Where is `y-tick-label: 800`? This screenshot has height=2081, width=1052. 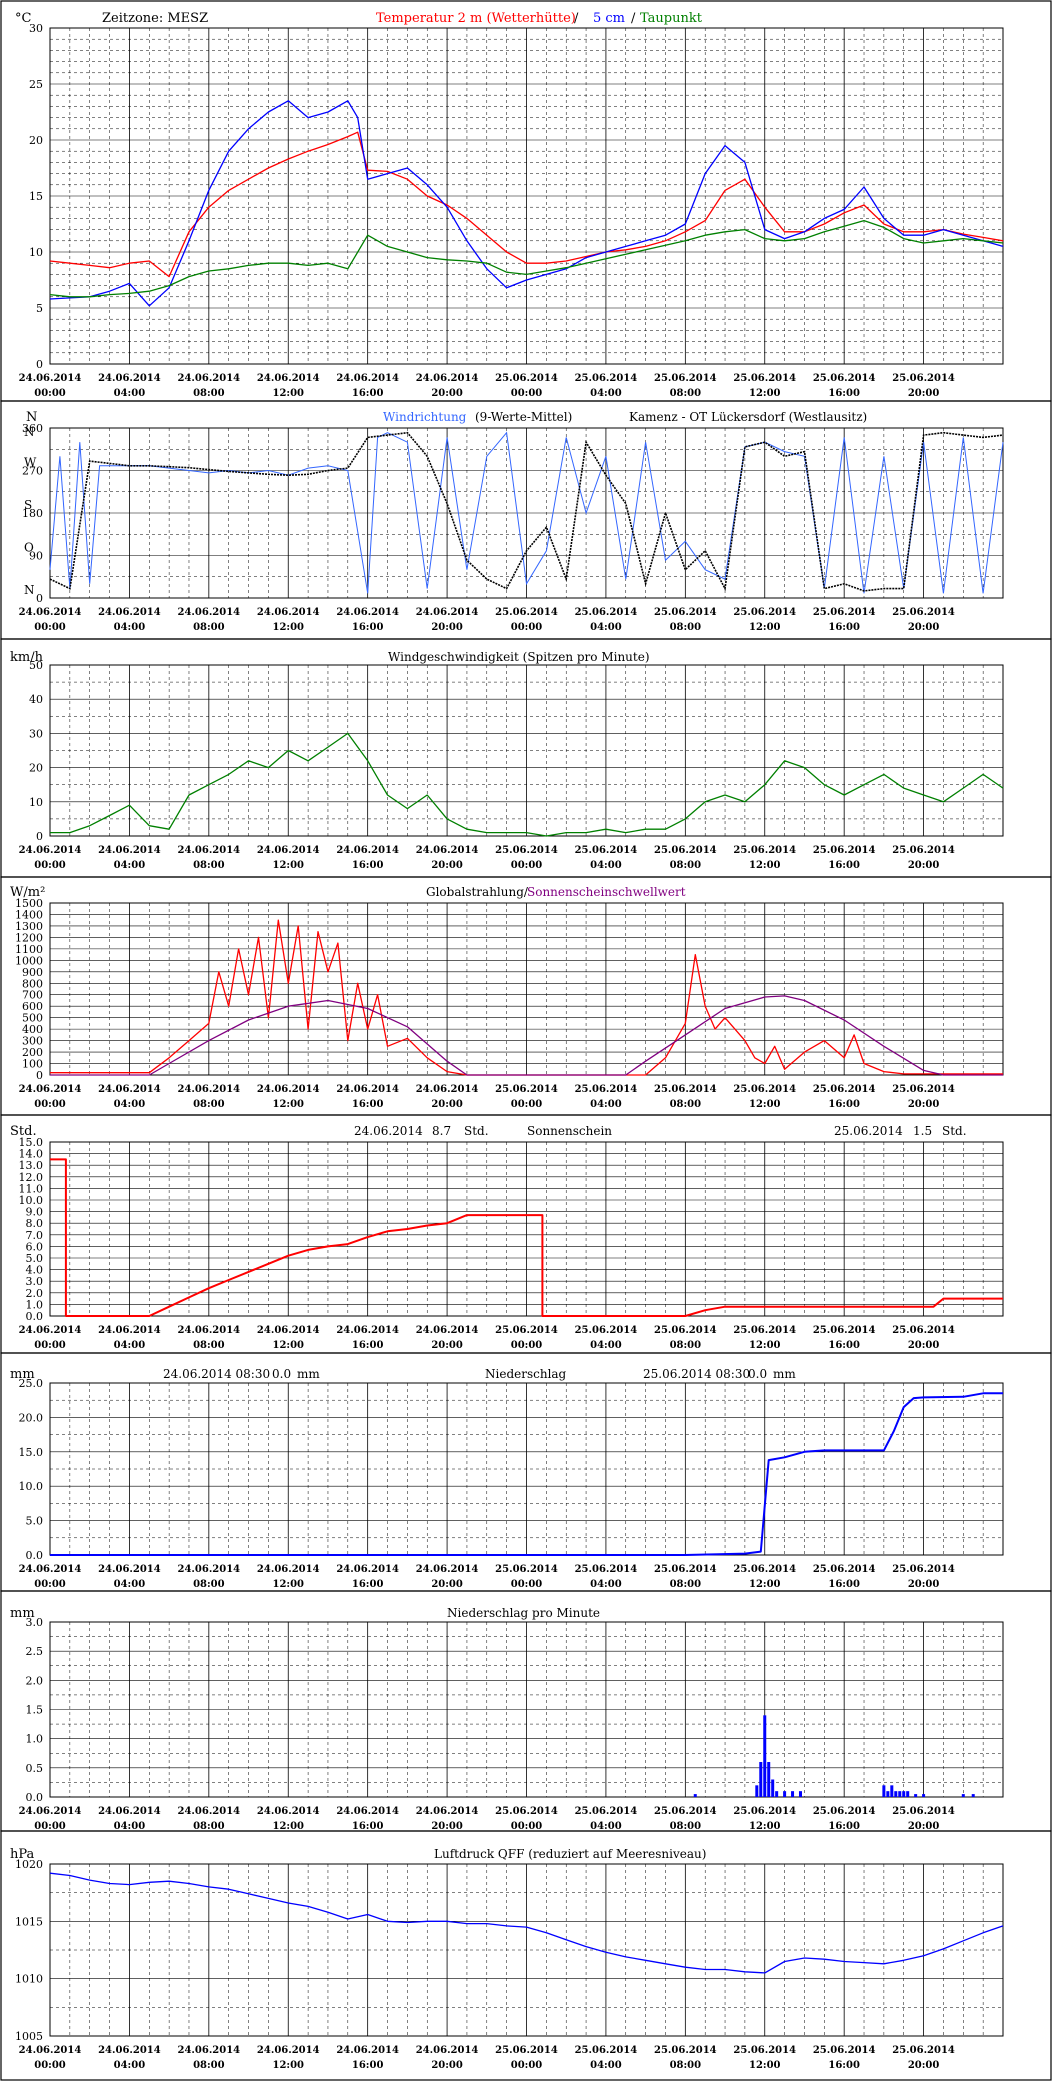
y-tick-label: 800 is located at coordinates (32, 983).